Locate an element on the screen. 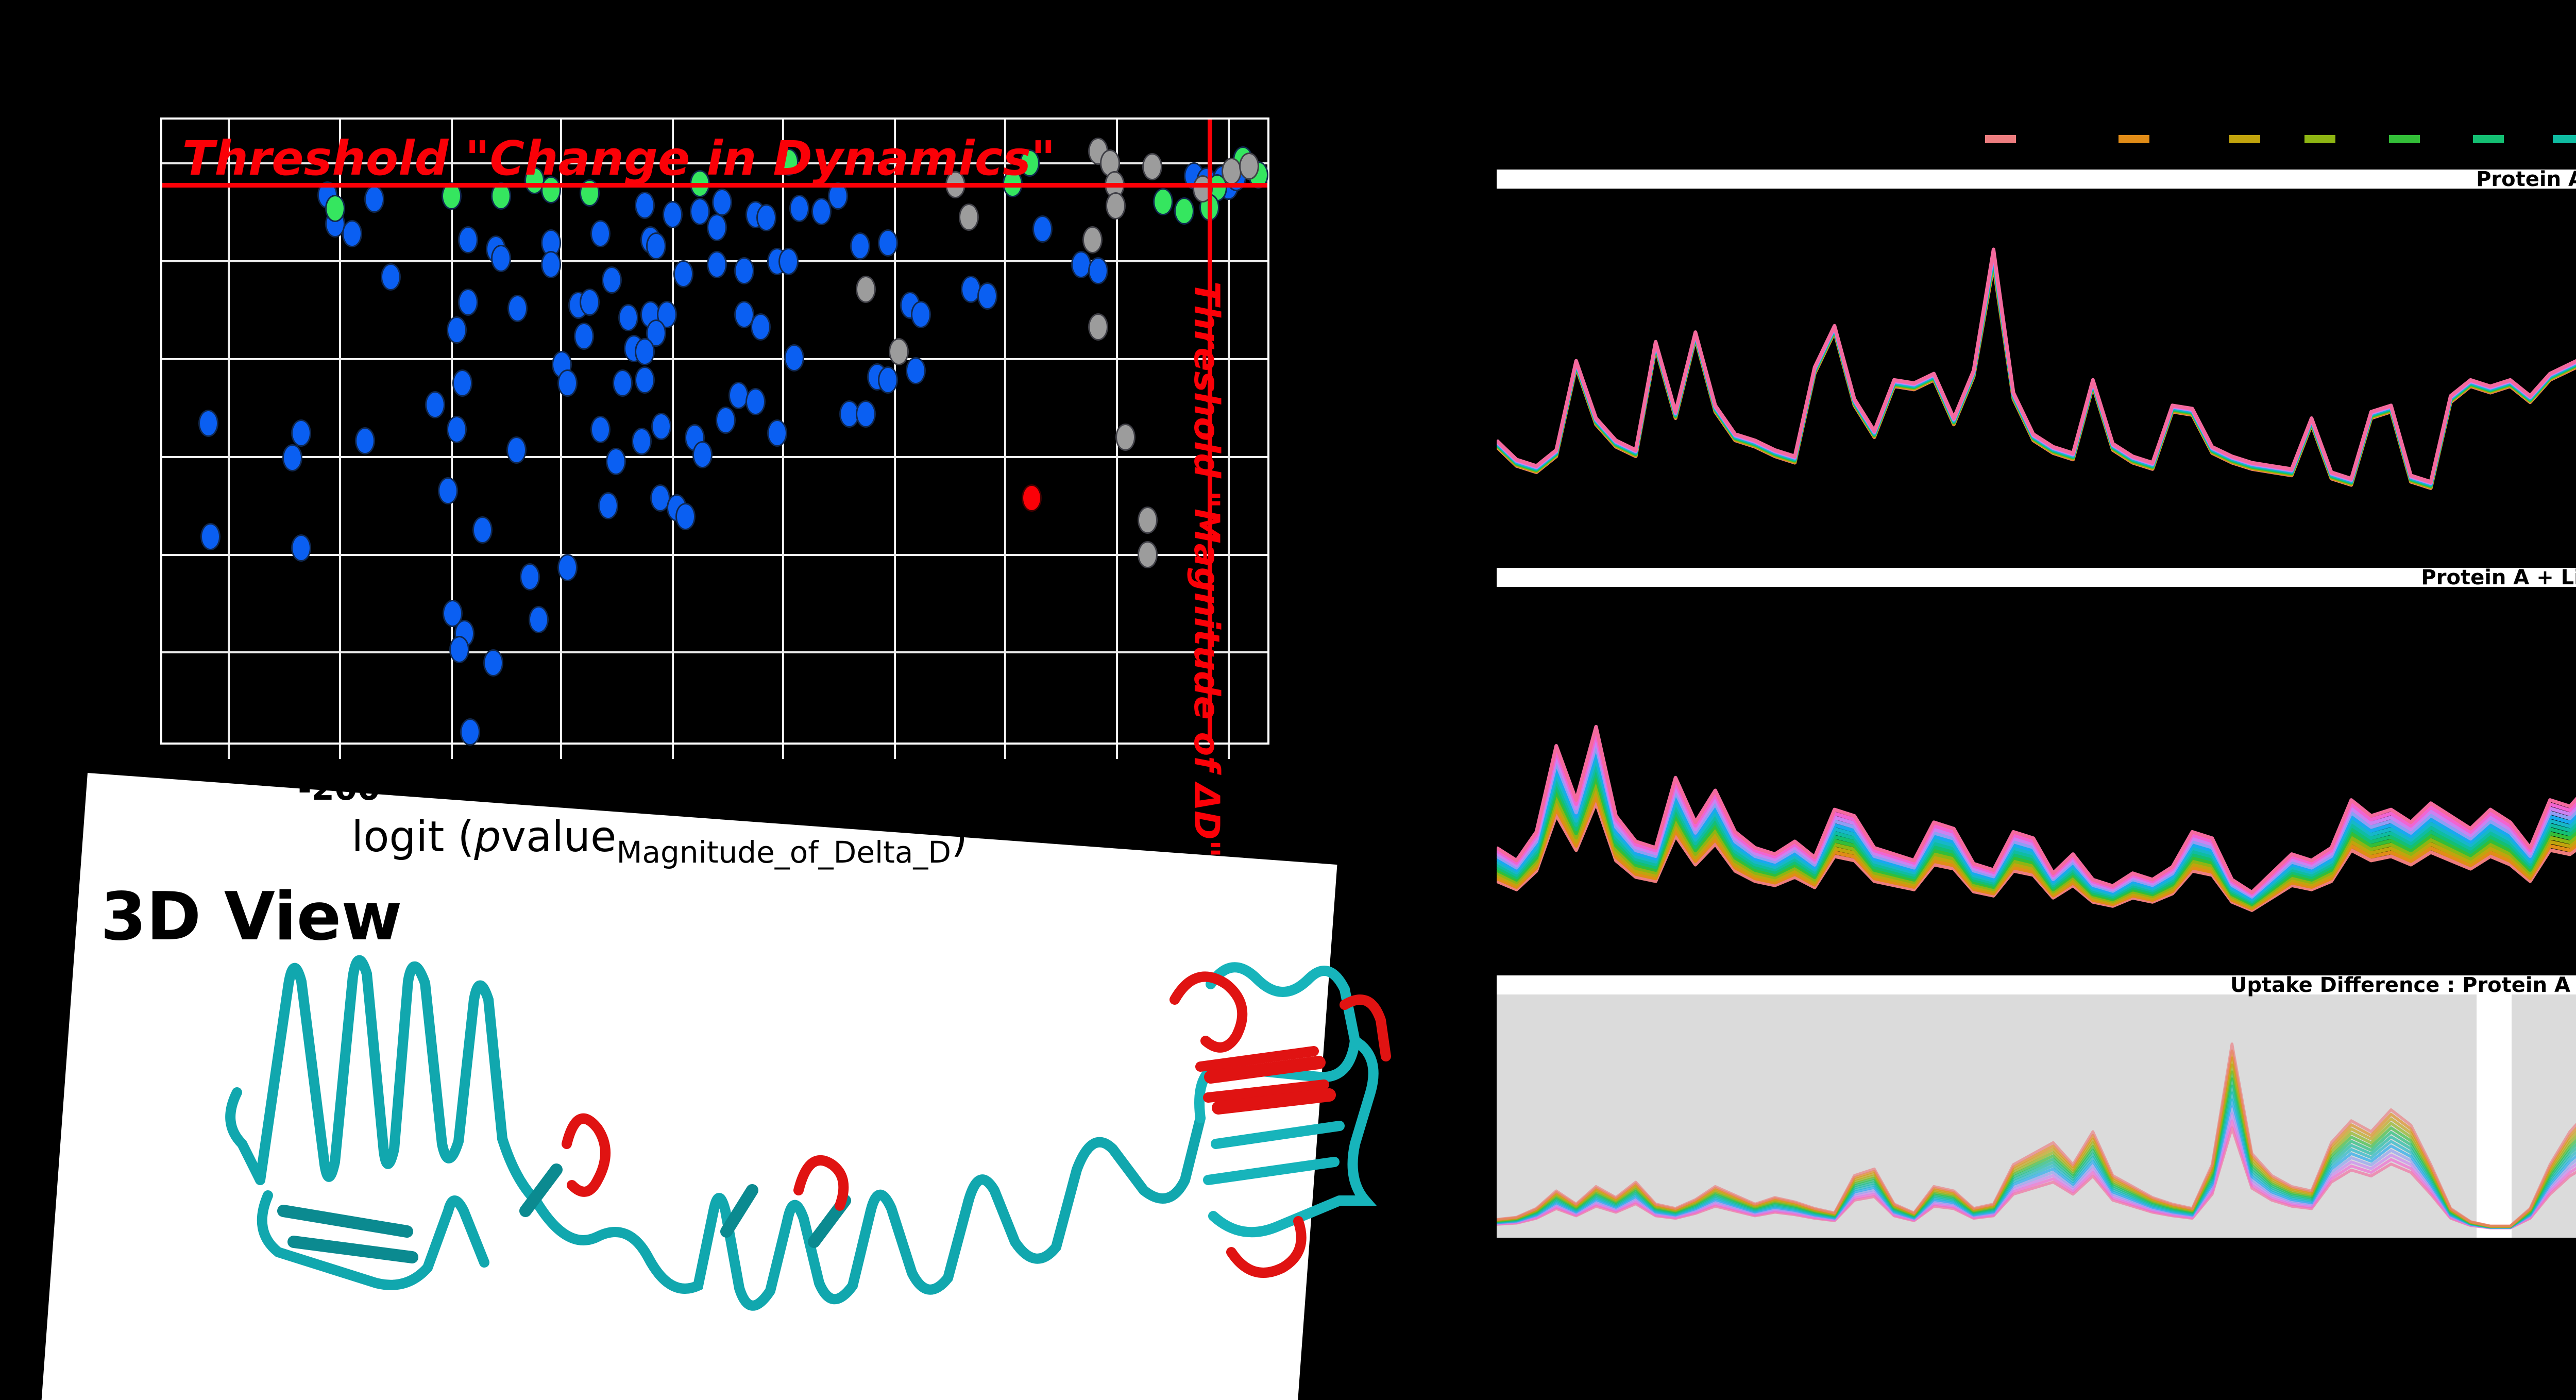 The image size is (2576, 1400). threshold-line-horizontal is located at coordinates (714, 185).